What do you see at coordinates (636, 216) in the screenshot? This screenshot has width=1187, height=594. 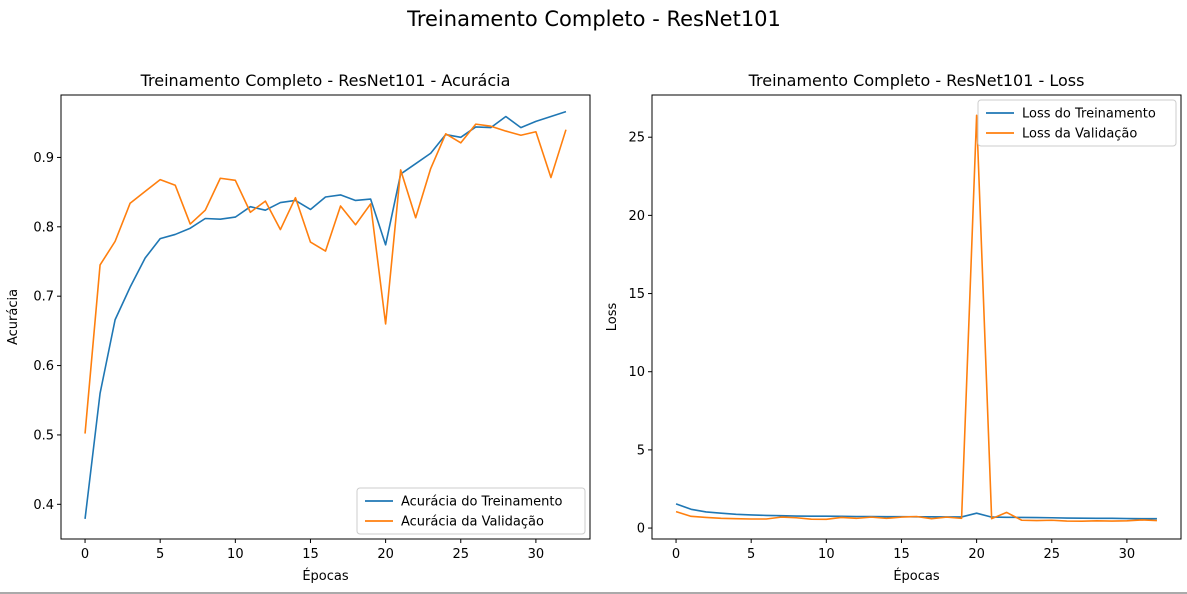 I see `y-tick-label: 20` at bounding box center [636, 216].